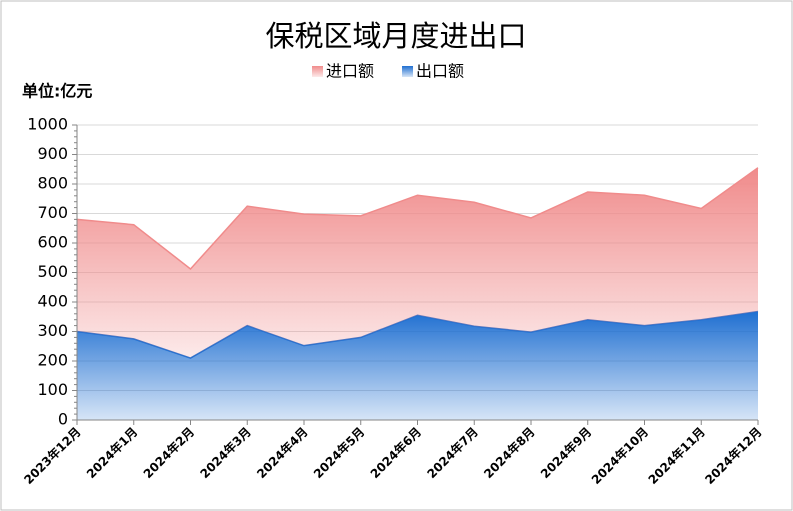 Image resolution: width=793 pixels, height=511 pixels. What do you see at coordinates (47, 124) in the screenshot?
I see `y-tick-label: 1000` at bounding box center [47, 124].